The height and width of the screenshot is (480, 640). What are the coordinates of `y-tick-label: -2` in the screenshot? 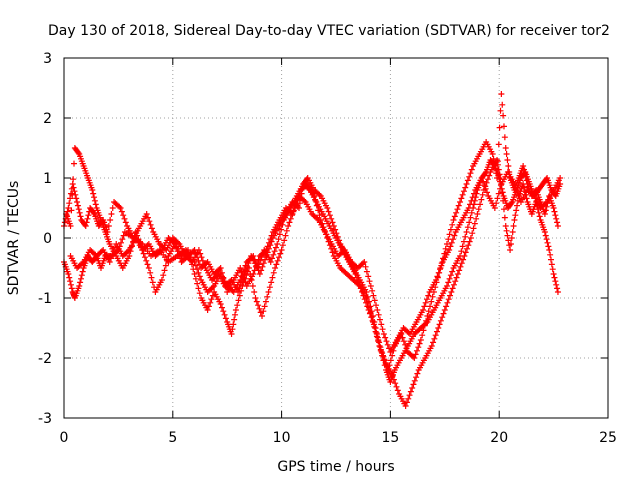 It's located at (45, 359).